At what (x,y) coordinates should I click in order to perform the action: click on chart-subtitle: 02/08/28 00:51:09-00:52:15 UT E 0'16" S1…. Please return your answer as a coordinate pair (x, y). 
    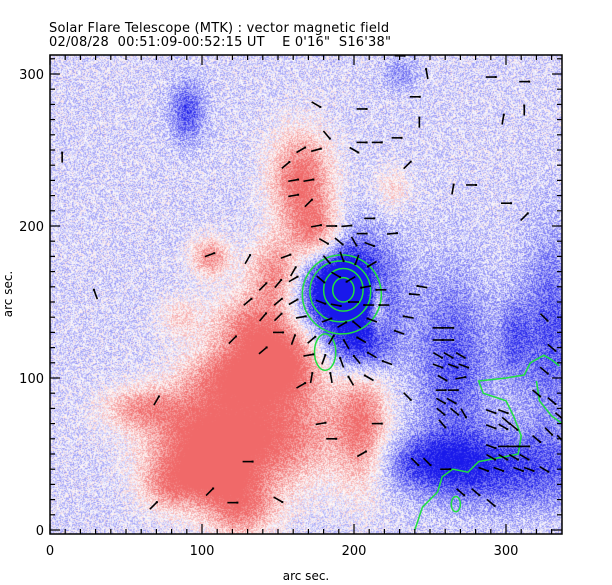
    Looking at the image, I should click on (220, 43).